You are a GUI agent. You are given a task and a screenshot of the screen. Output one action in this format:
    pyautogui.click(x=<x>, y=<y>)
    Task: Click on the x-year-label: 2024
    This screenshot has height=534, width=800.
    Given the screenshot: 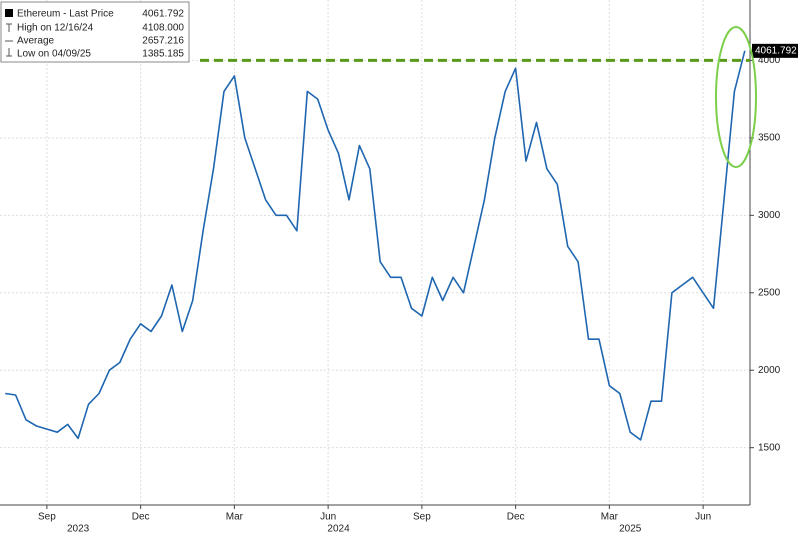 What is the action you would take?
    pyautogui.click(x=338, y=529)
    